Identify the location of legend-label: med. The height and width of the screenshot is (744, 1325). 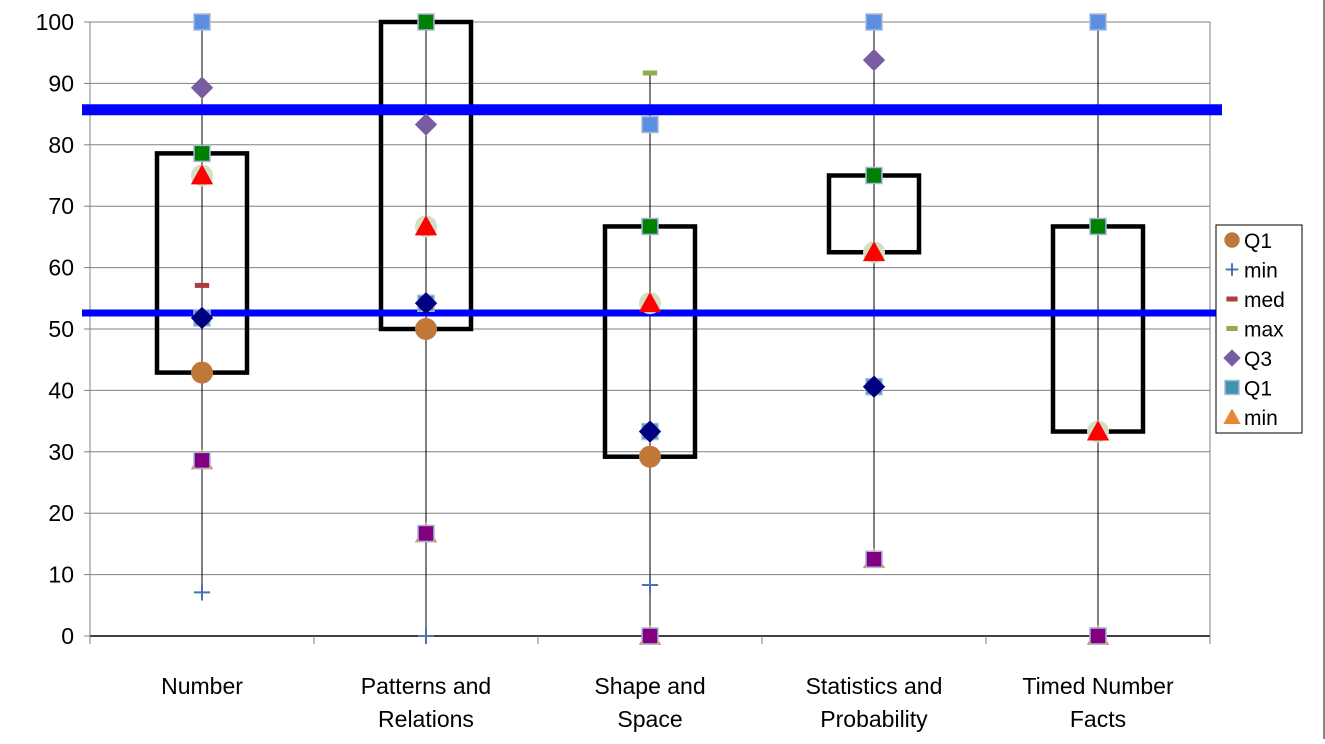
(1264, 300).